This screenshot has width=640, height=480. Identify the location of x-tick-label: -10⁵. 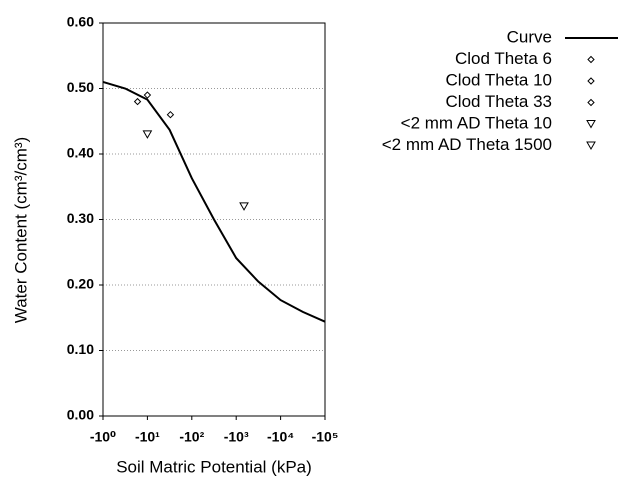
(325, 437).